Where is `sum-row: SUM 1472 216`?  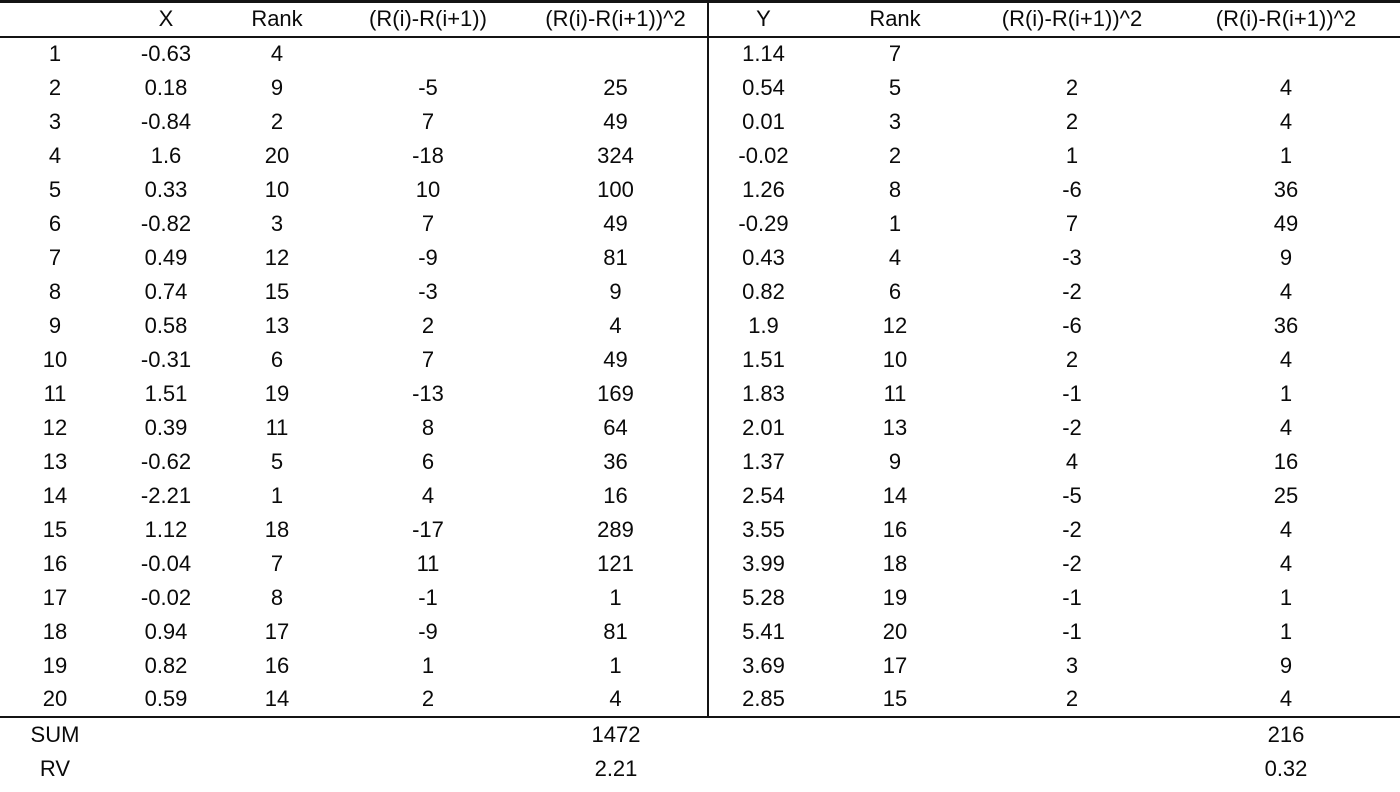 sum-row: SUM 1472 216 is located at coordinates (700, 734).